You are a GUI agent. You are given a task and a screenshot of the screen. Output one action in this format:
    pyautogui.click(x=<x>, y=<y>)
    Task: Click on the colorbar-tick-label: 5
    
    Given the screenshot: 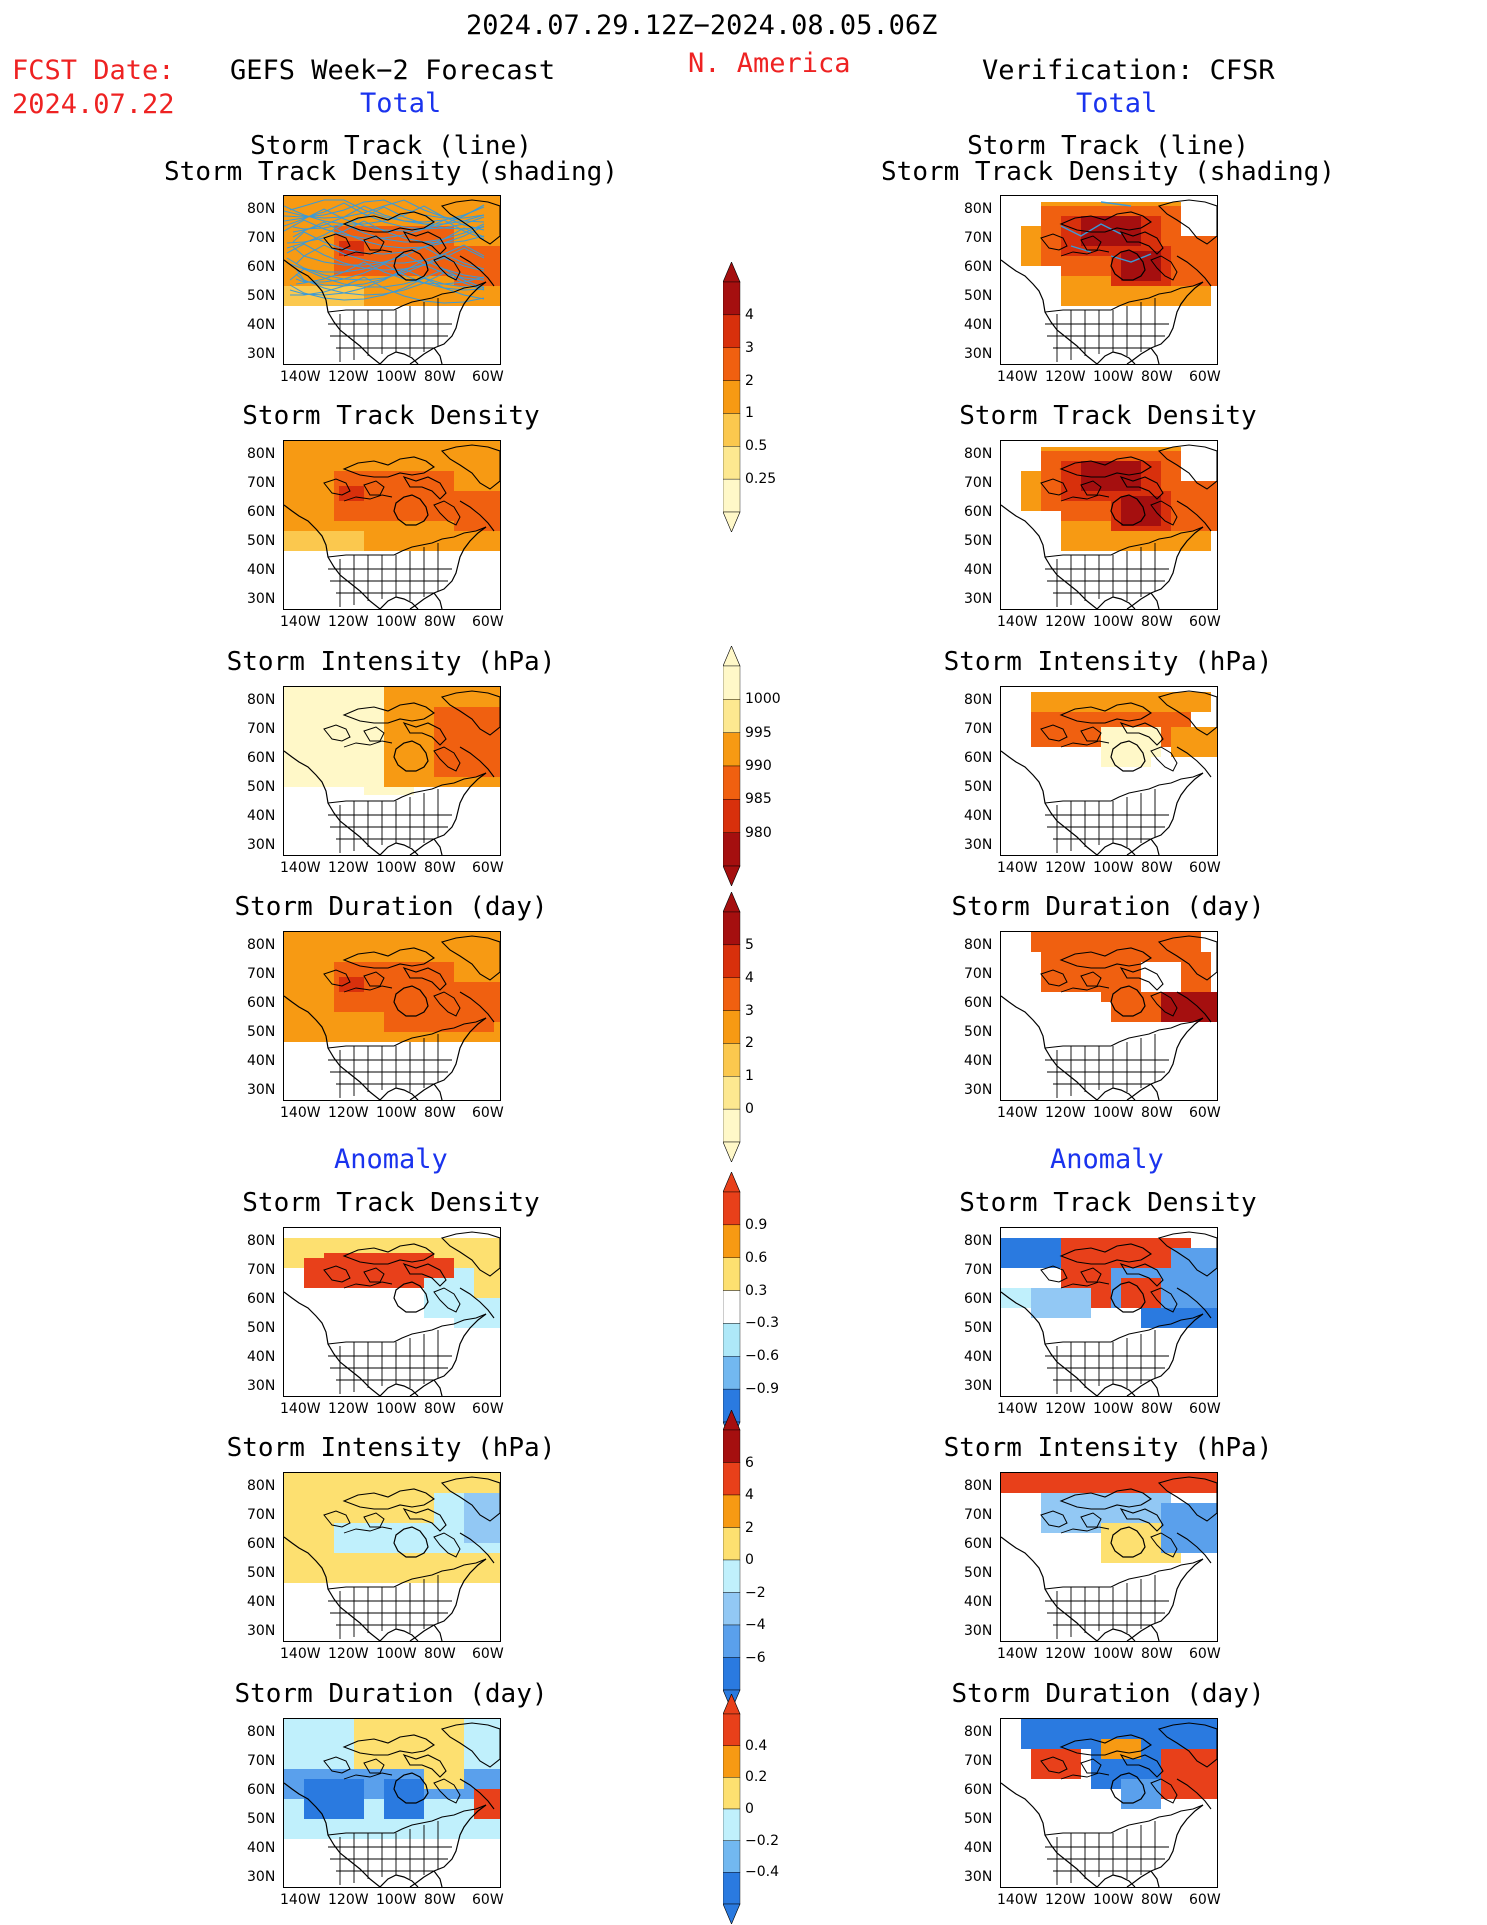 What is the action you would take?
    pyautogui.click(x=749, y=944)
    